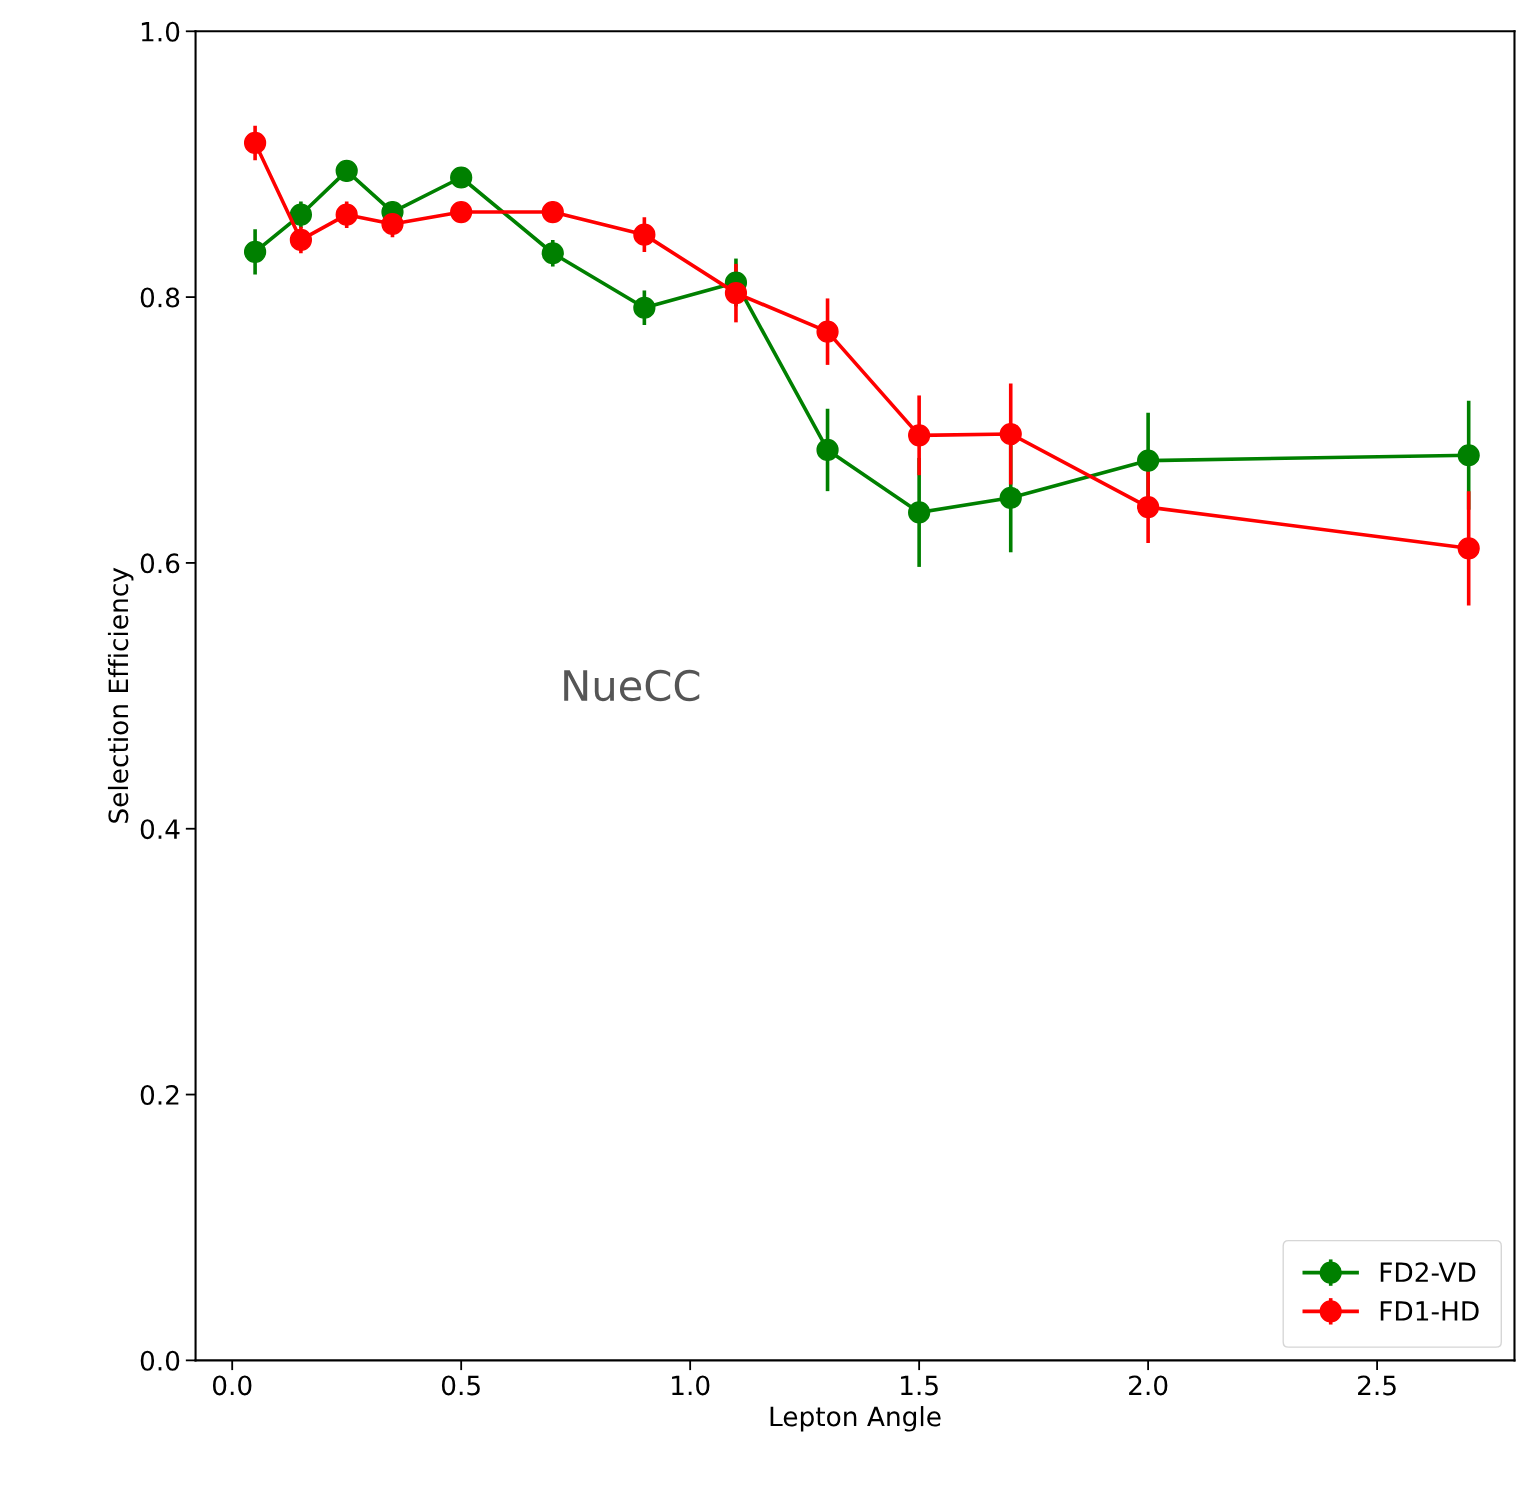 The height and width of the screenshot is (1490, 1516). I want to click on x-tick-label: 0.0, so click(232, 1385).